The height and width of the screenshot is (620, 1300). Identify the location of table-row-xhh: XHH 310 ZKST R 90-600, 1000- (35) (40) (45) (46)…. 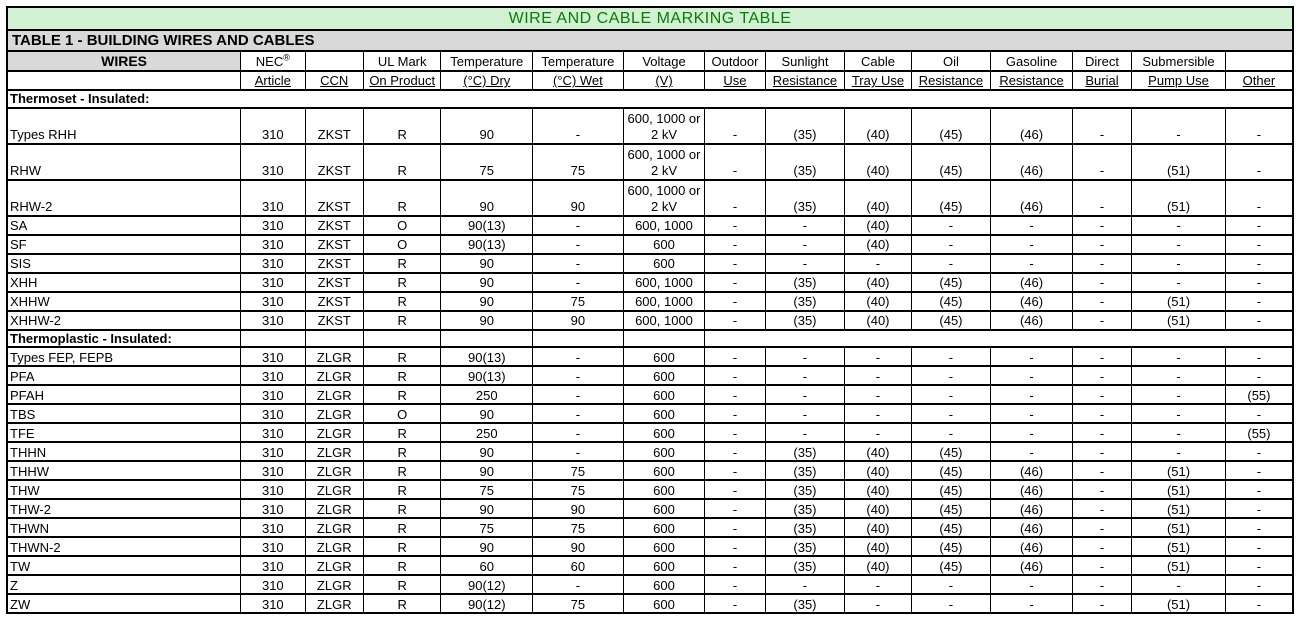
(650, 282).